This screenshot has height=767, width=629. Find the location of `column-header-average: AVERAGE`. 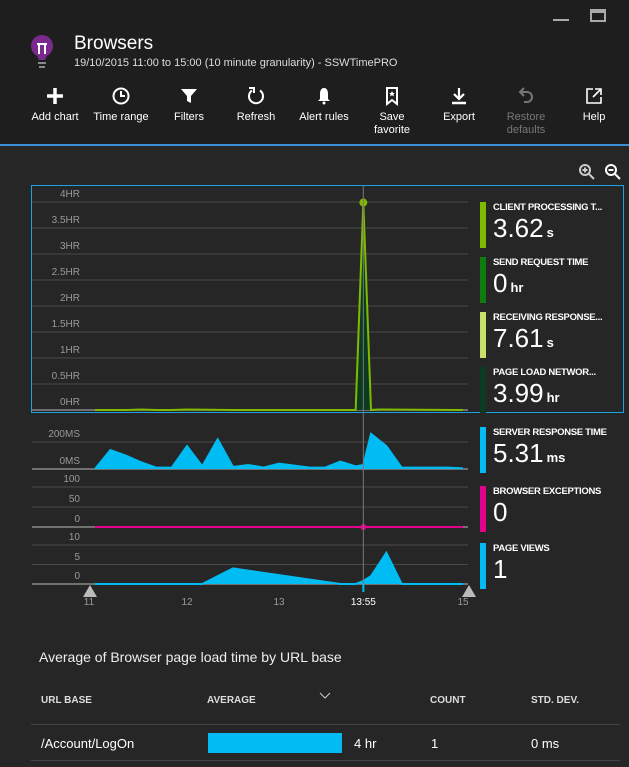

column-header-average: AVERAGE is located at coordinates (231, 700).